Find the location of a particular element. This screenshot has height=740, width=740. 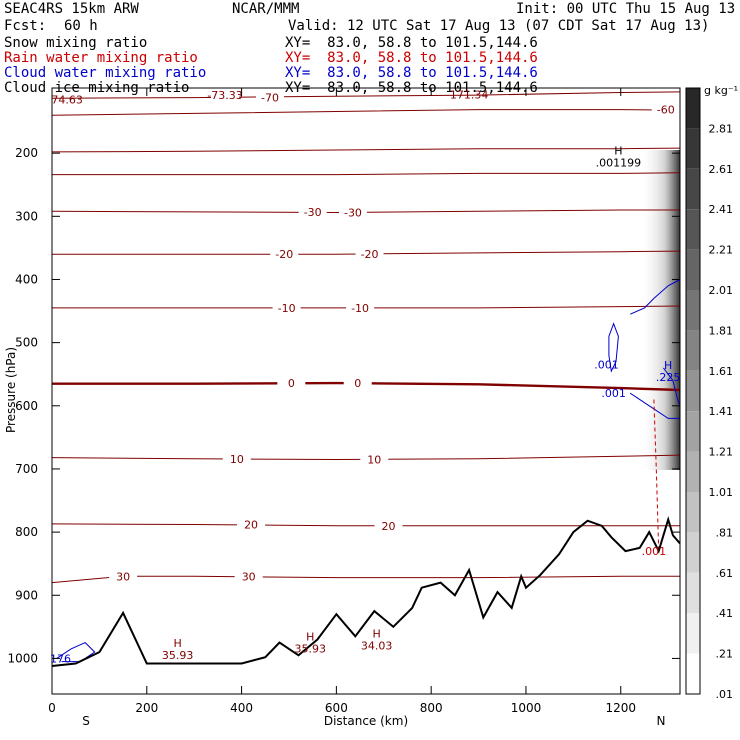

isotherm--50 is located at coordinates (366, 150).